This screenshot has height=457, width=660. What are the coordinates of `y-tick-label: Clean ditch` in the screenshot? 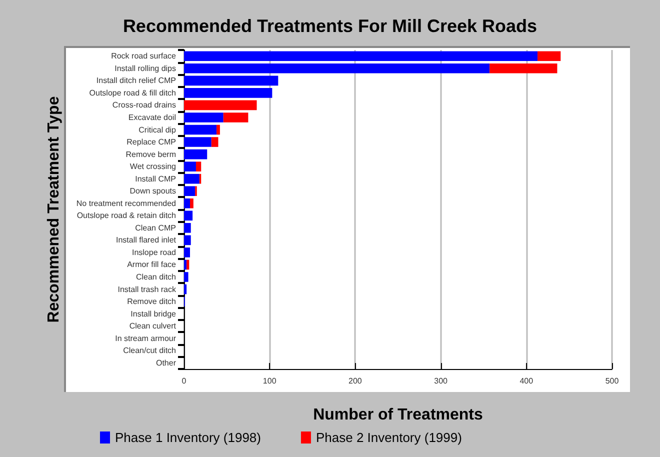 It's located at (156, 277).